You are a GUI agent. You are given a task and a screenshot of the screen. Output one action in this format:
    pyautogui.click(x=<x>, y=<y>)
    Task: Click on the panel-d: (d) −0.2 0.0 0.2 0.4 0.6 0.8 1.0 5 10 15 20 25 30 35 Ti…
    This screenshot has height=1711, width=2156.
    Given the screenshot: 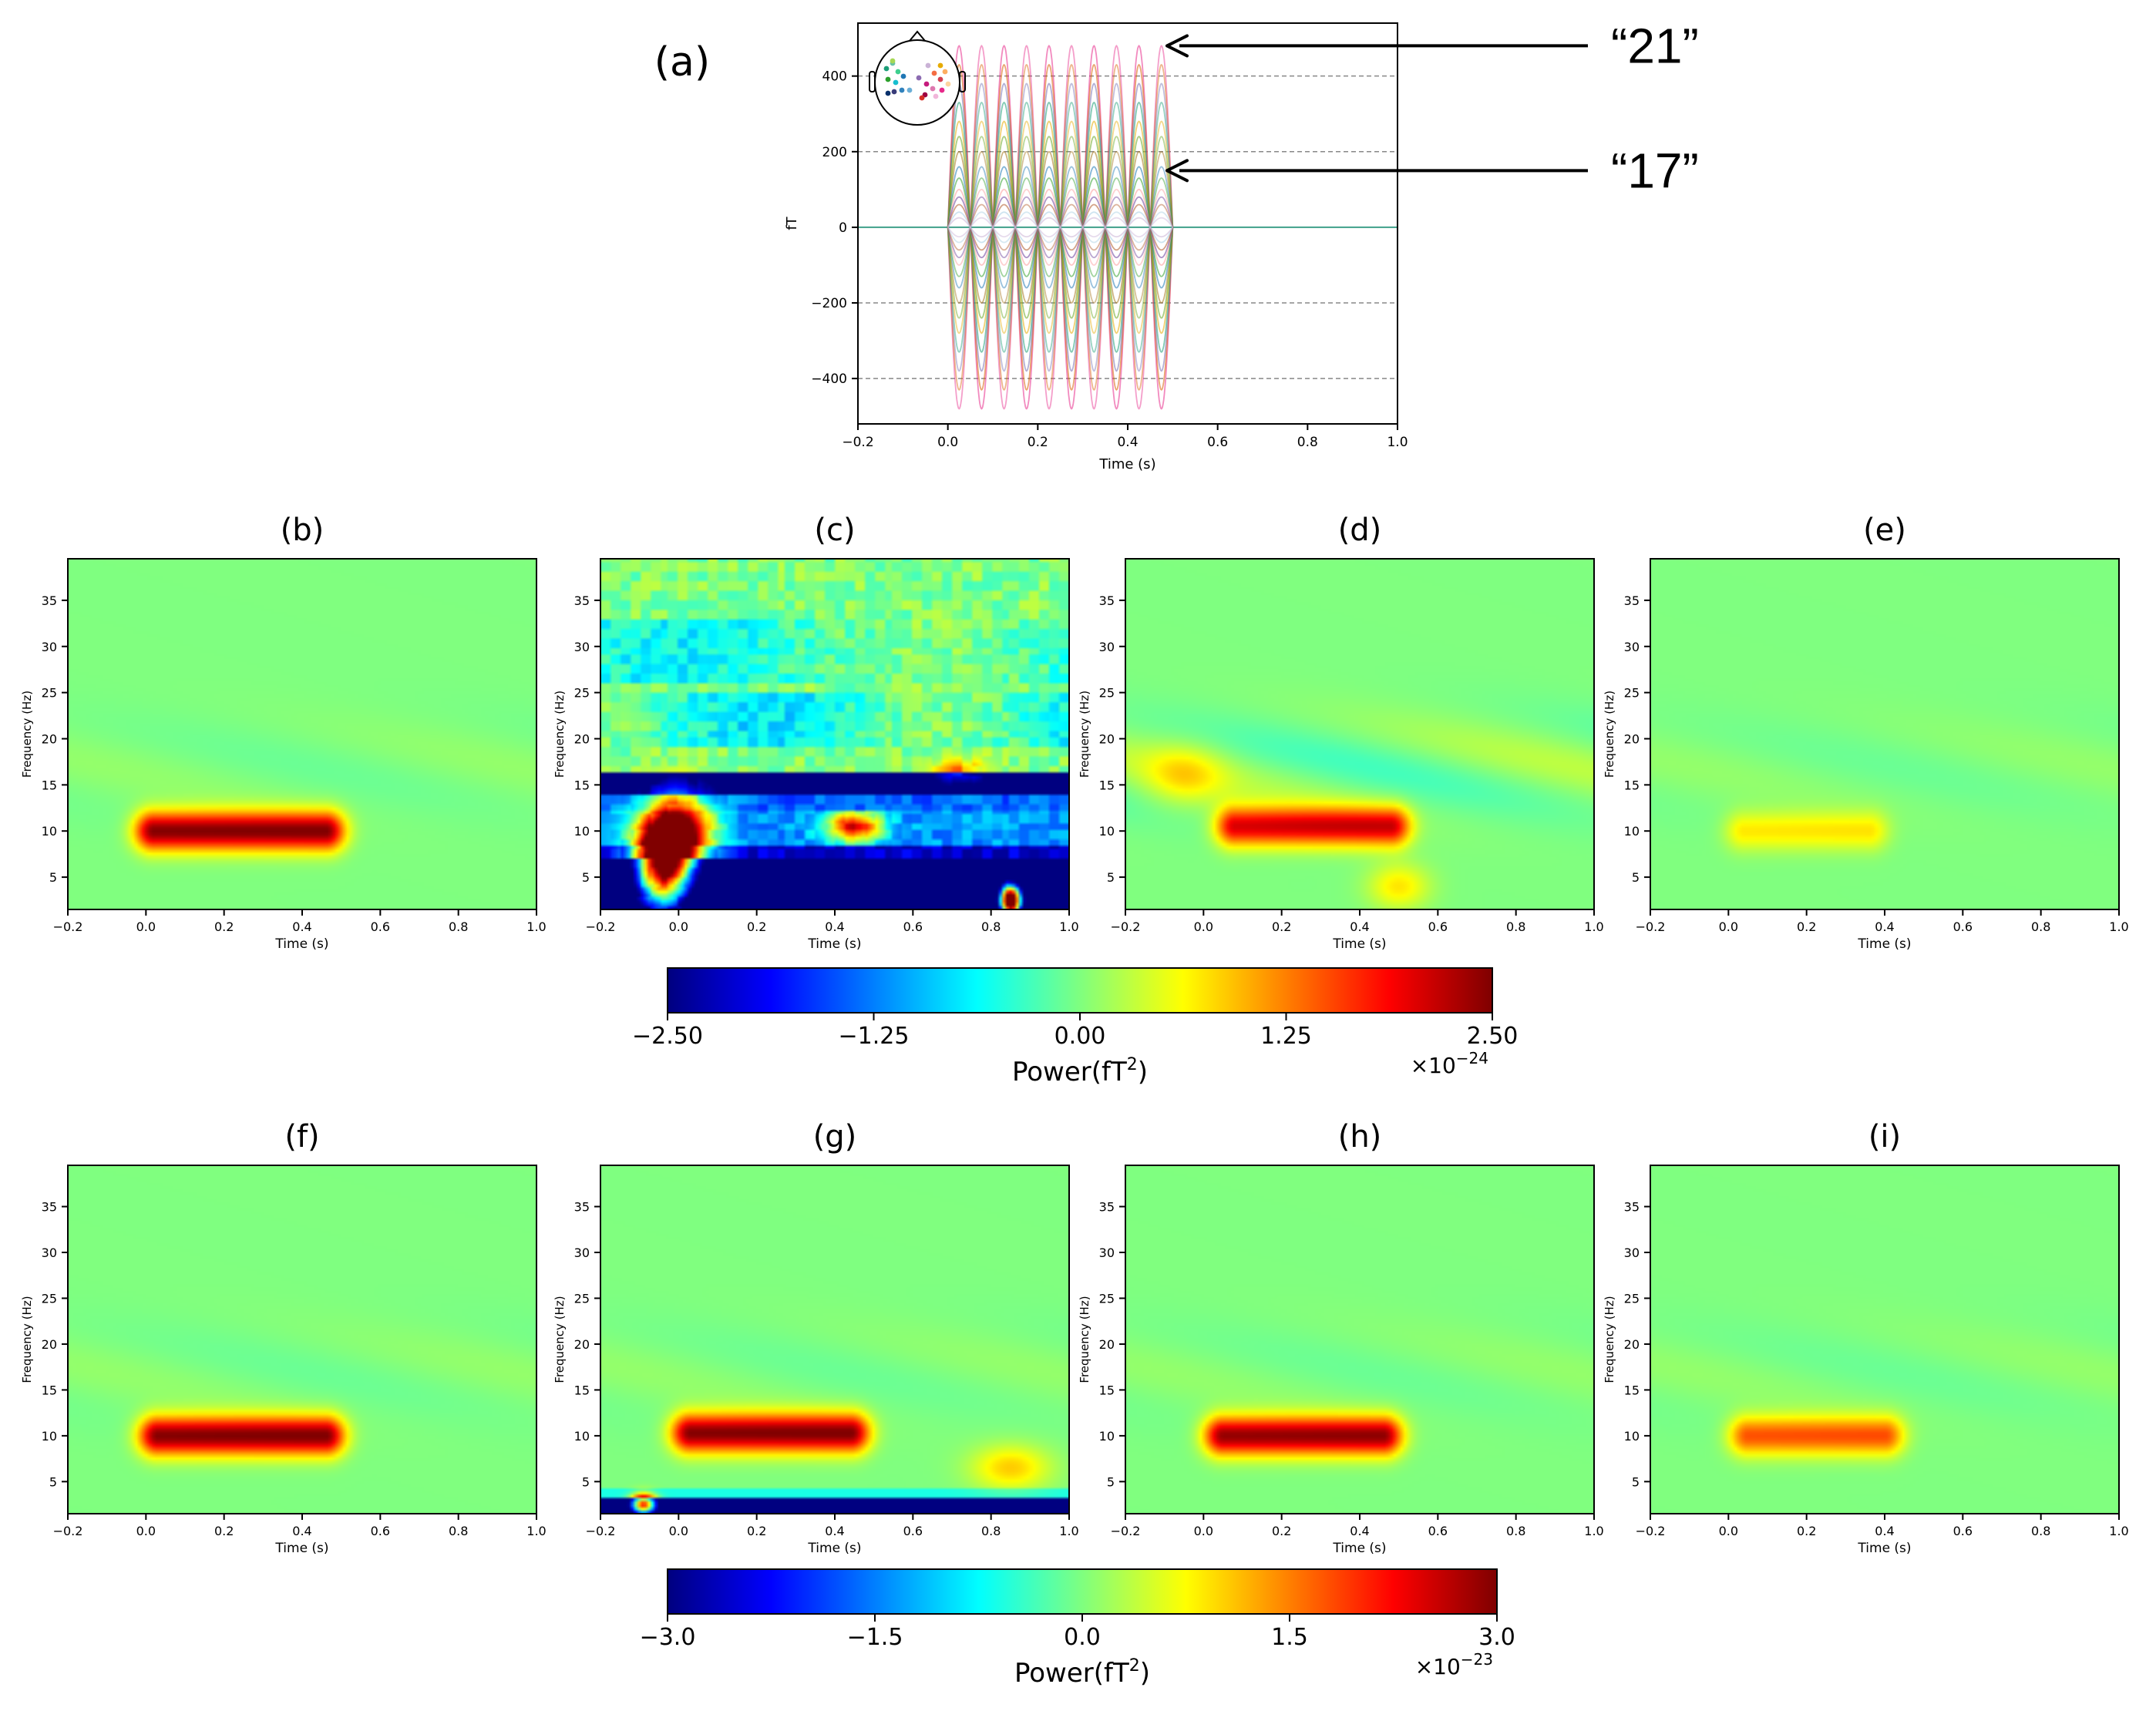 What is the action you would take?
    pyautogui.click(x=1341, y=732)
    